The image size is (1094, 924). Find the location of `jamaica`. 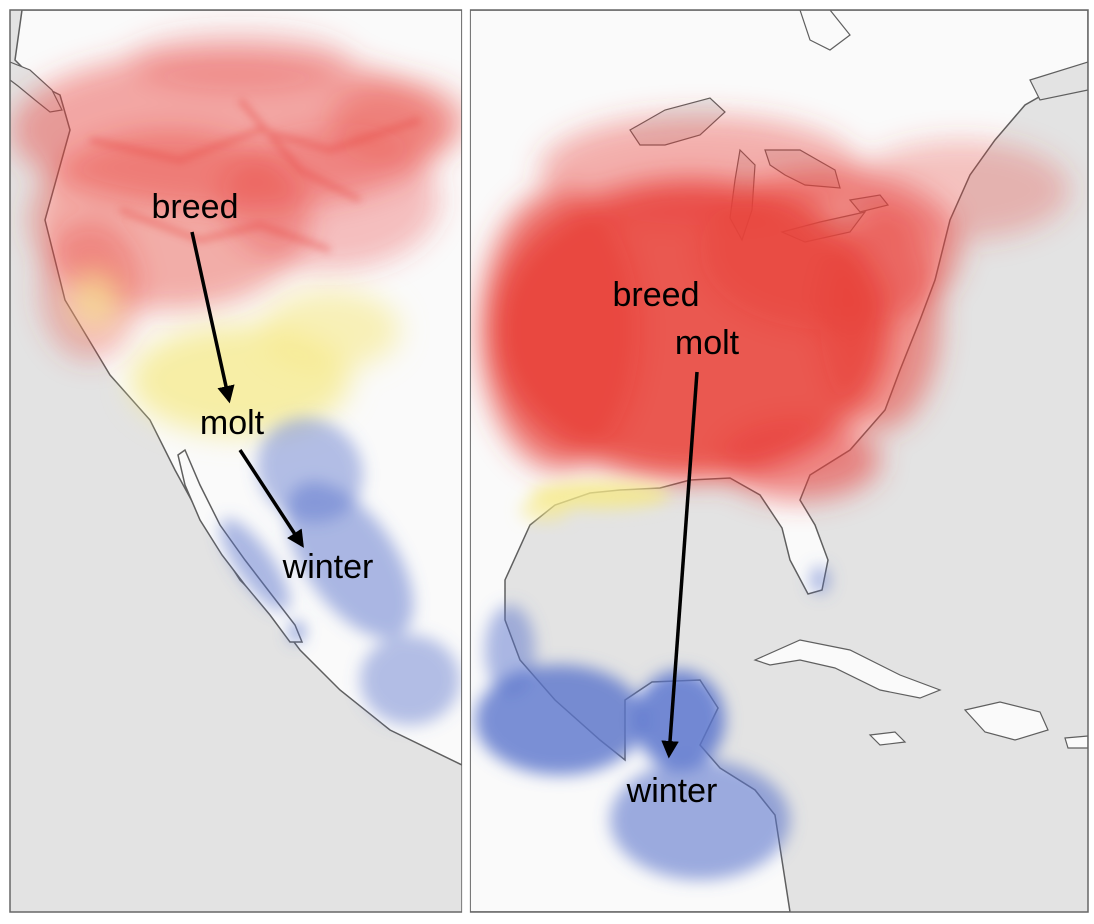

jamaica is located at coordinates (887, 738).